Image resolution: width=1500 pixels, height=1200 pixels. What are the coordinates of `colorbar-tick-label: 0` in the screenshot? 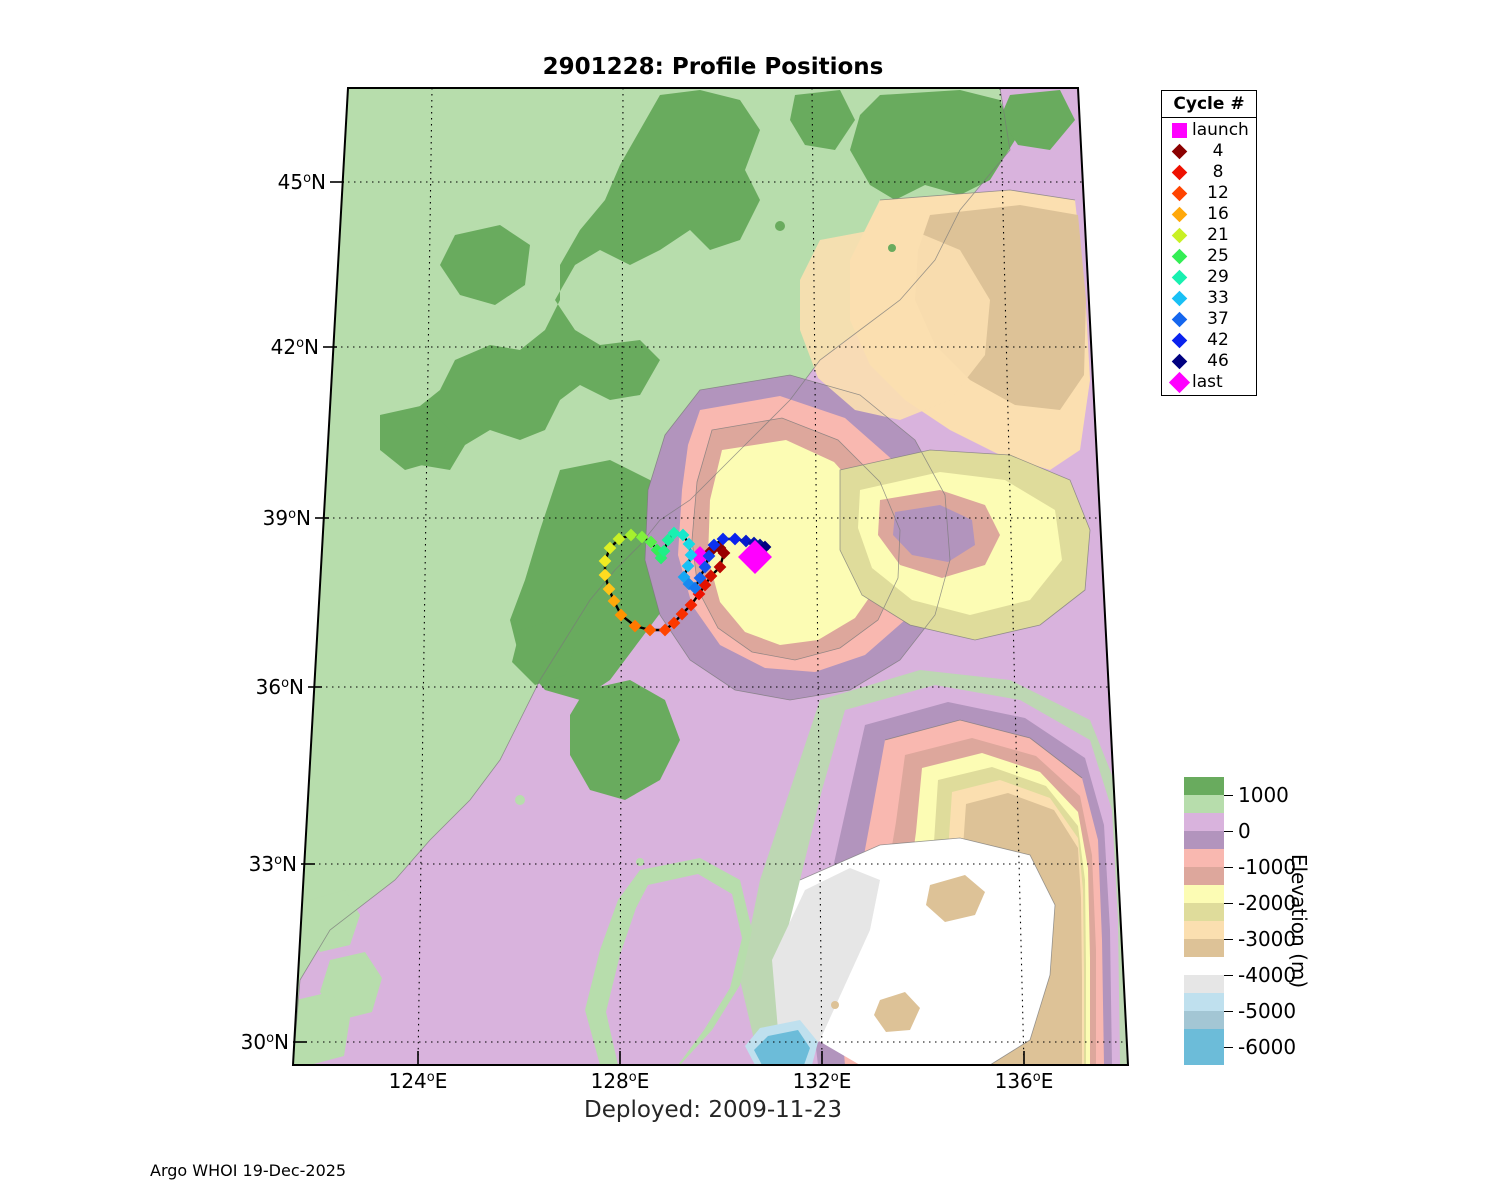 It's located at (1244, 831).